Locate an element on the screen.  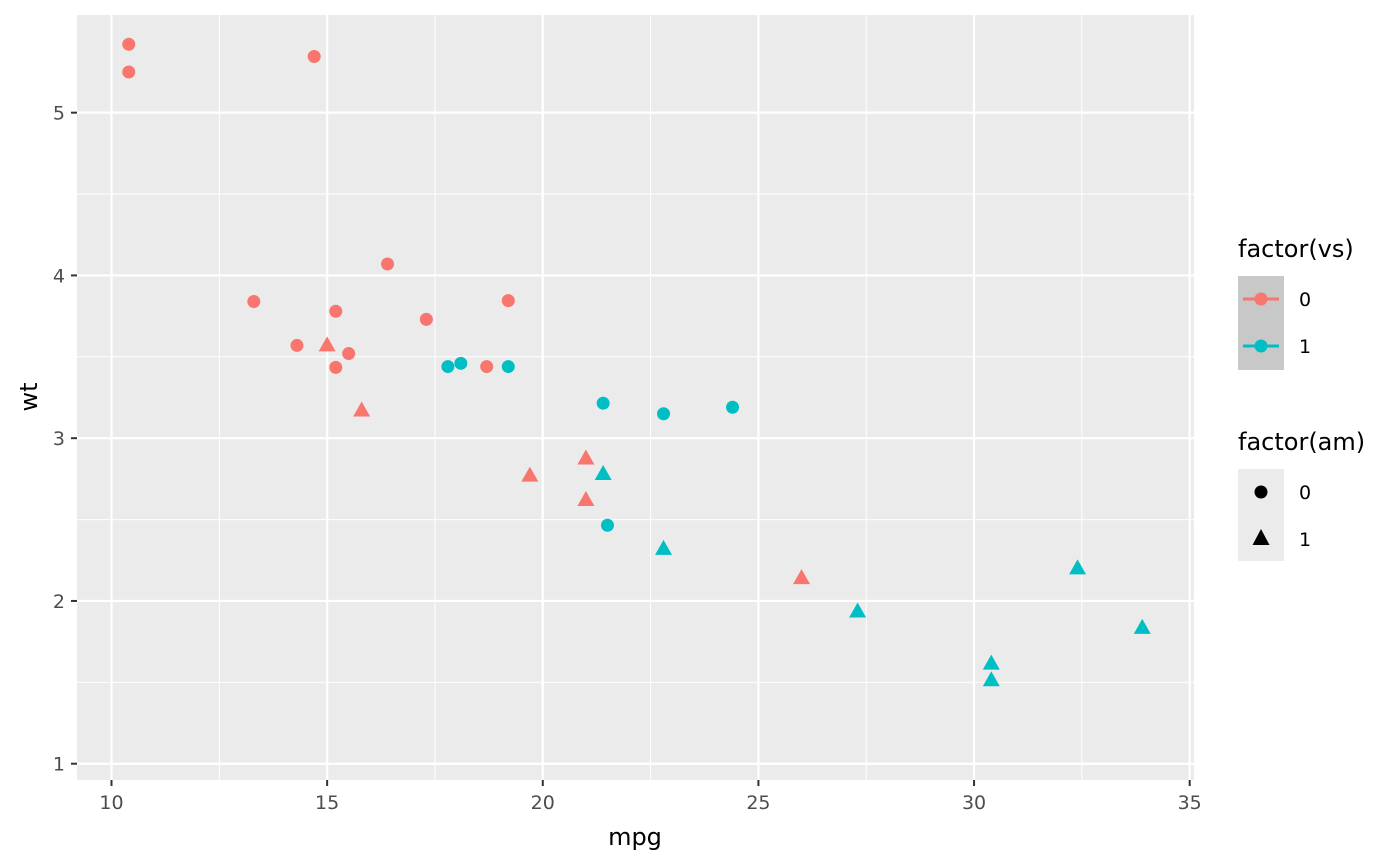
x-tick-label: 15 is located at coordinates (327, 803).